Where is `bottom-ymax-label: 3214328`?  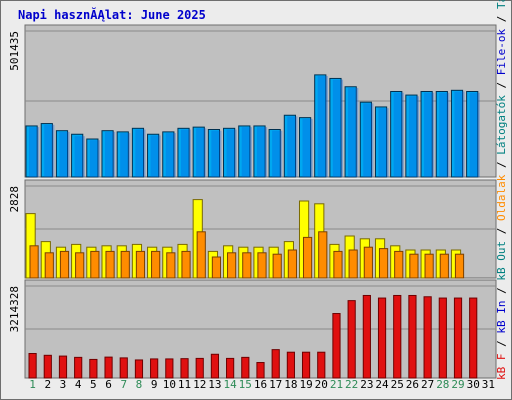 bottom-ymax-label: 3214328 is located at coordinates (14, 309).